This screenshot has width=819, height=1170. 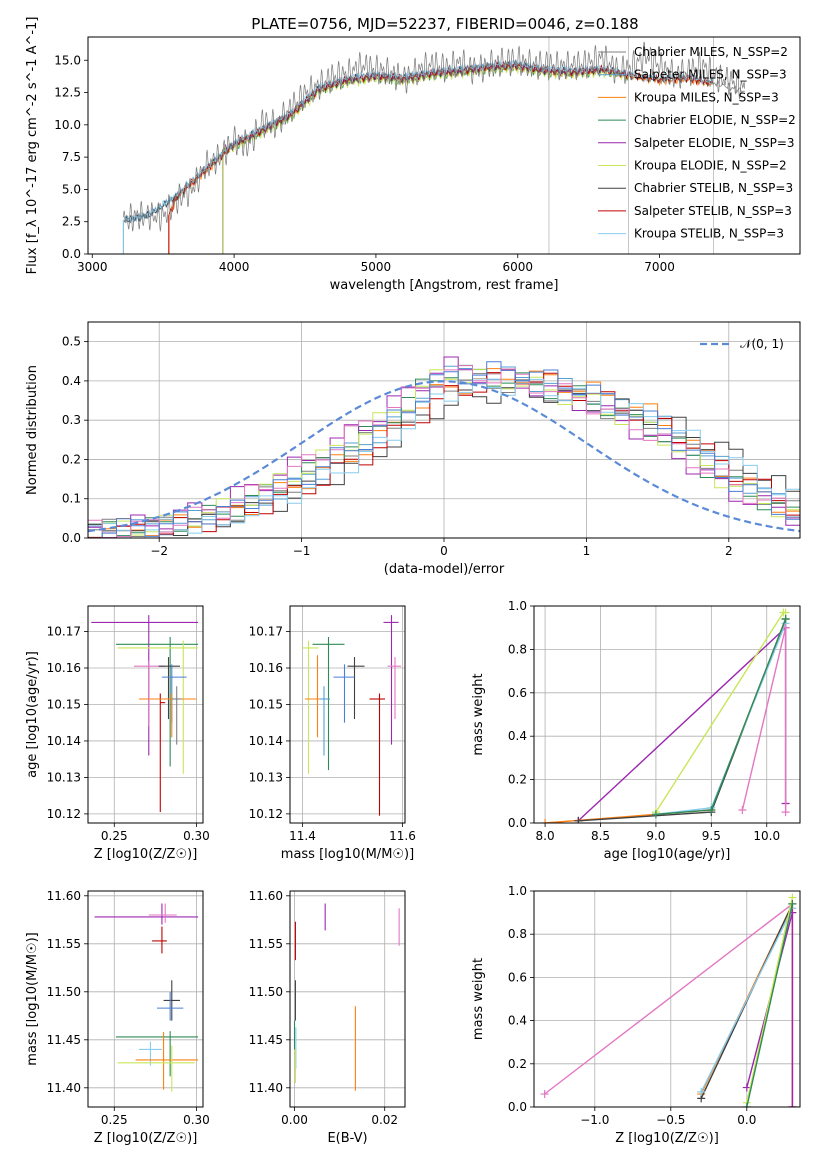 I want to click on y-tick-label: 10.0, so click(x=67, y=125).